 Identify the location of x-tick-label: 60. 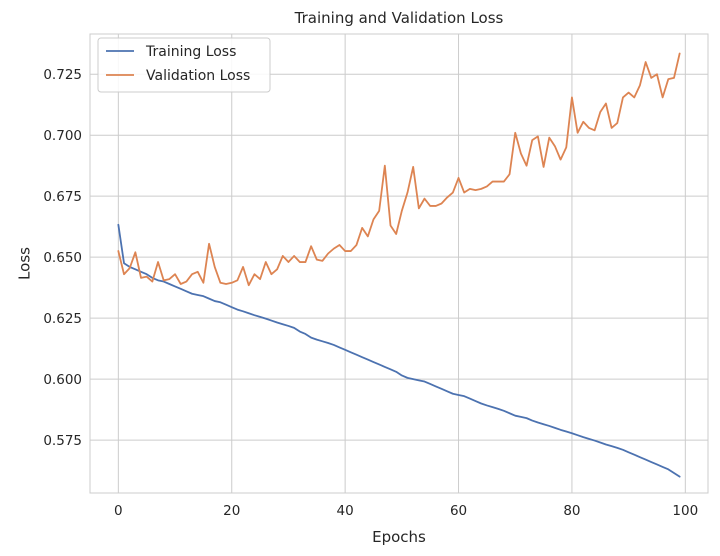
(458, 511).